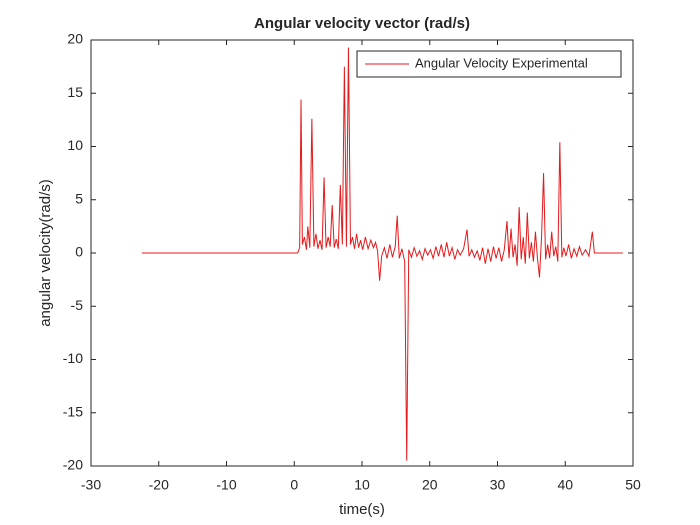 The width and height of the screenshot is (700, 525). What do you see at coordinates (75, 39) in the screenshot?
I see `y-tick-label: 20` at bounding box center [75, 39].